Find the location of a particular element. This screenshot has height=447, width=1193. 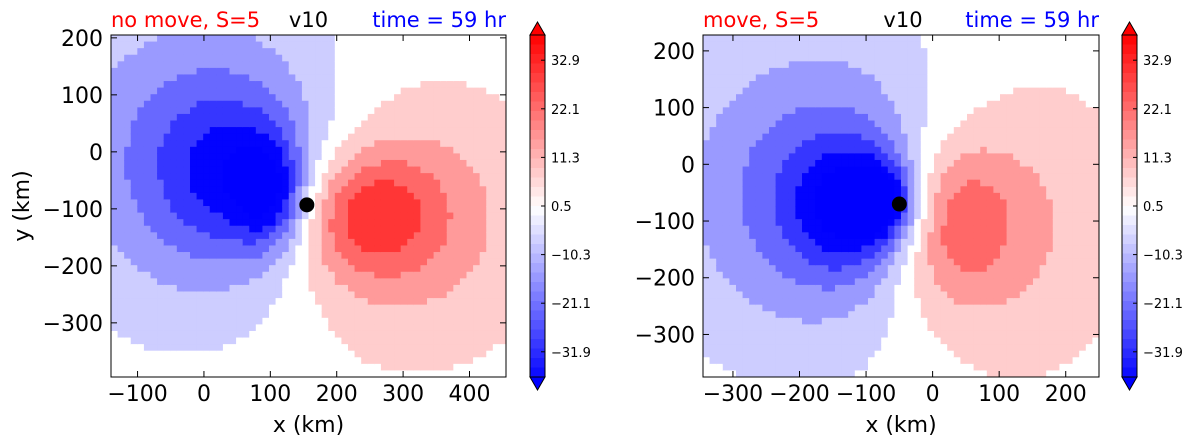

x-tick-label: 0 is located at coordinates (933, 394).